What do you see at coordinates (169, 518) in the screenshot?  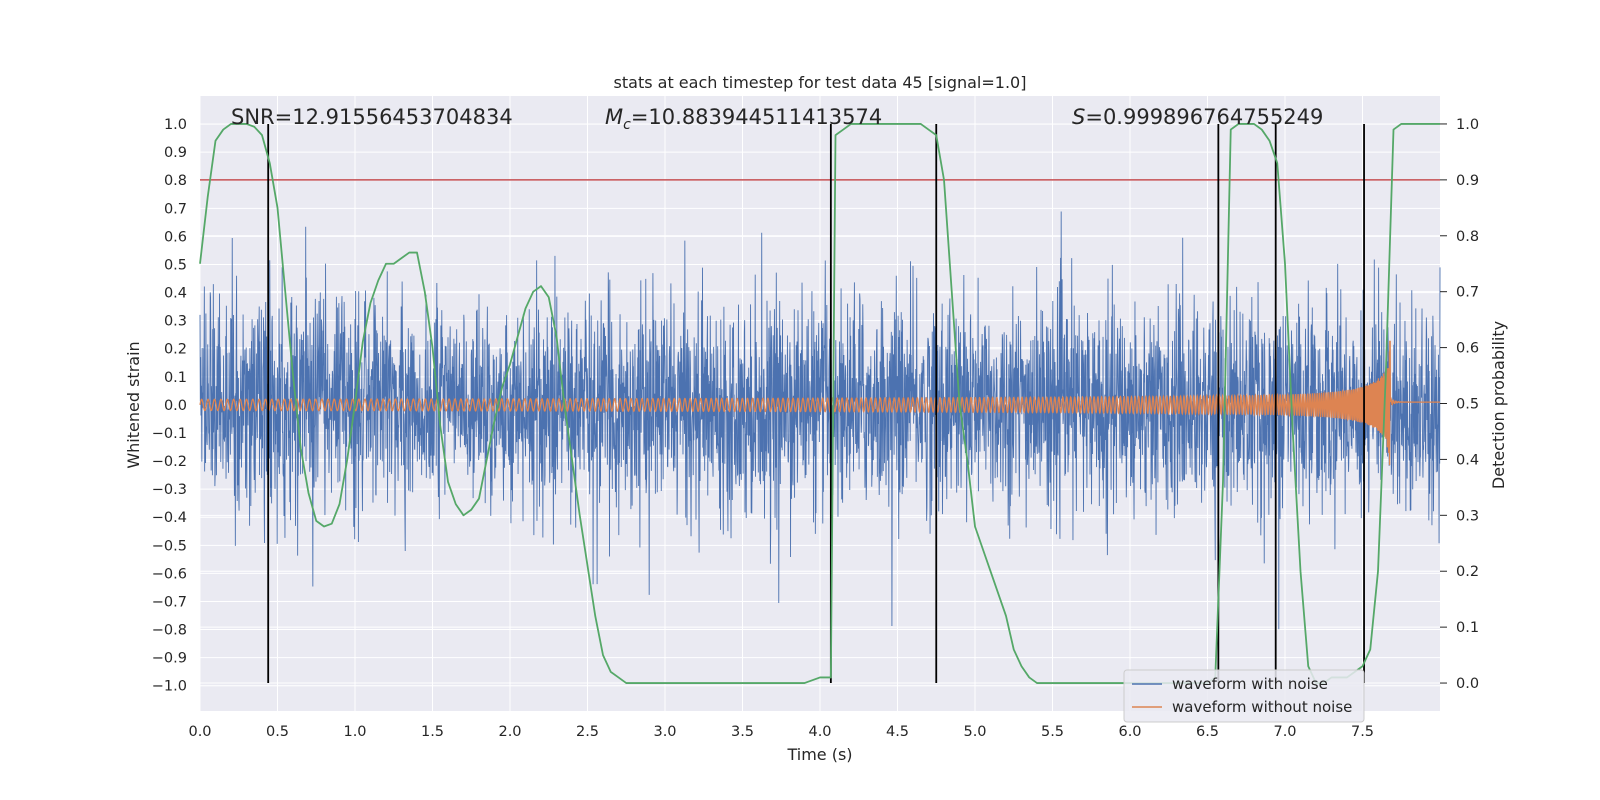 I see `y-tick-label: −0.4` at bounding box center [169, 518].